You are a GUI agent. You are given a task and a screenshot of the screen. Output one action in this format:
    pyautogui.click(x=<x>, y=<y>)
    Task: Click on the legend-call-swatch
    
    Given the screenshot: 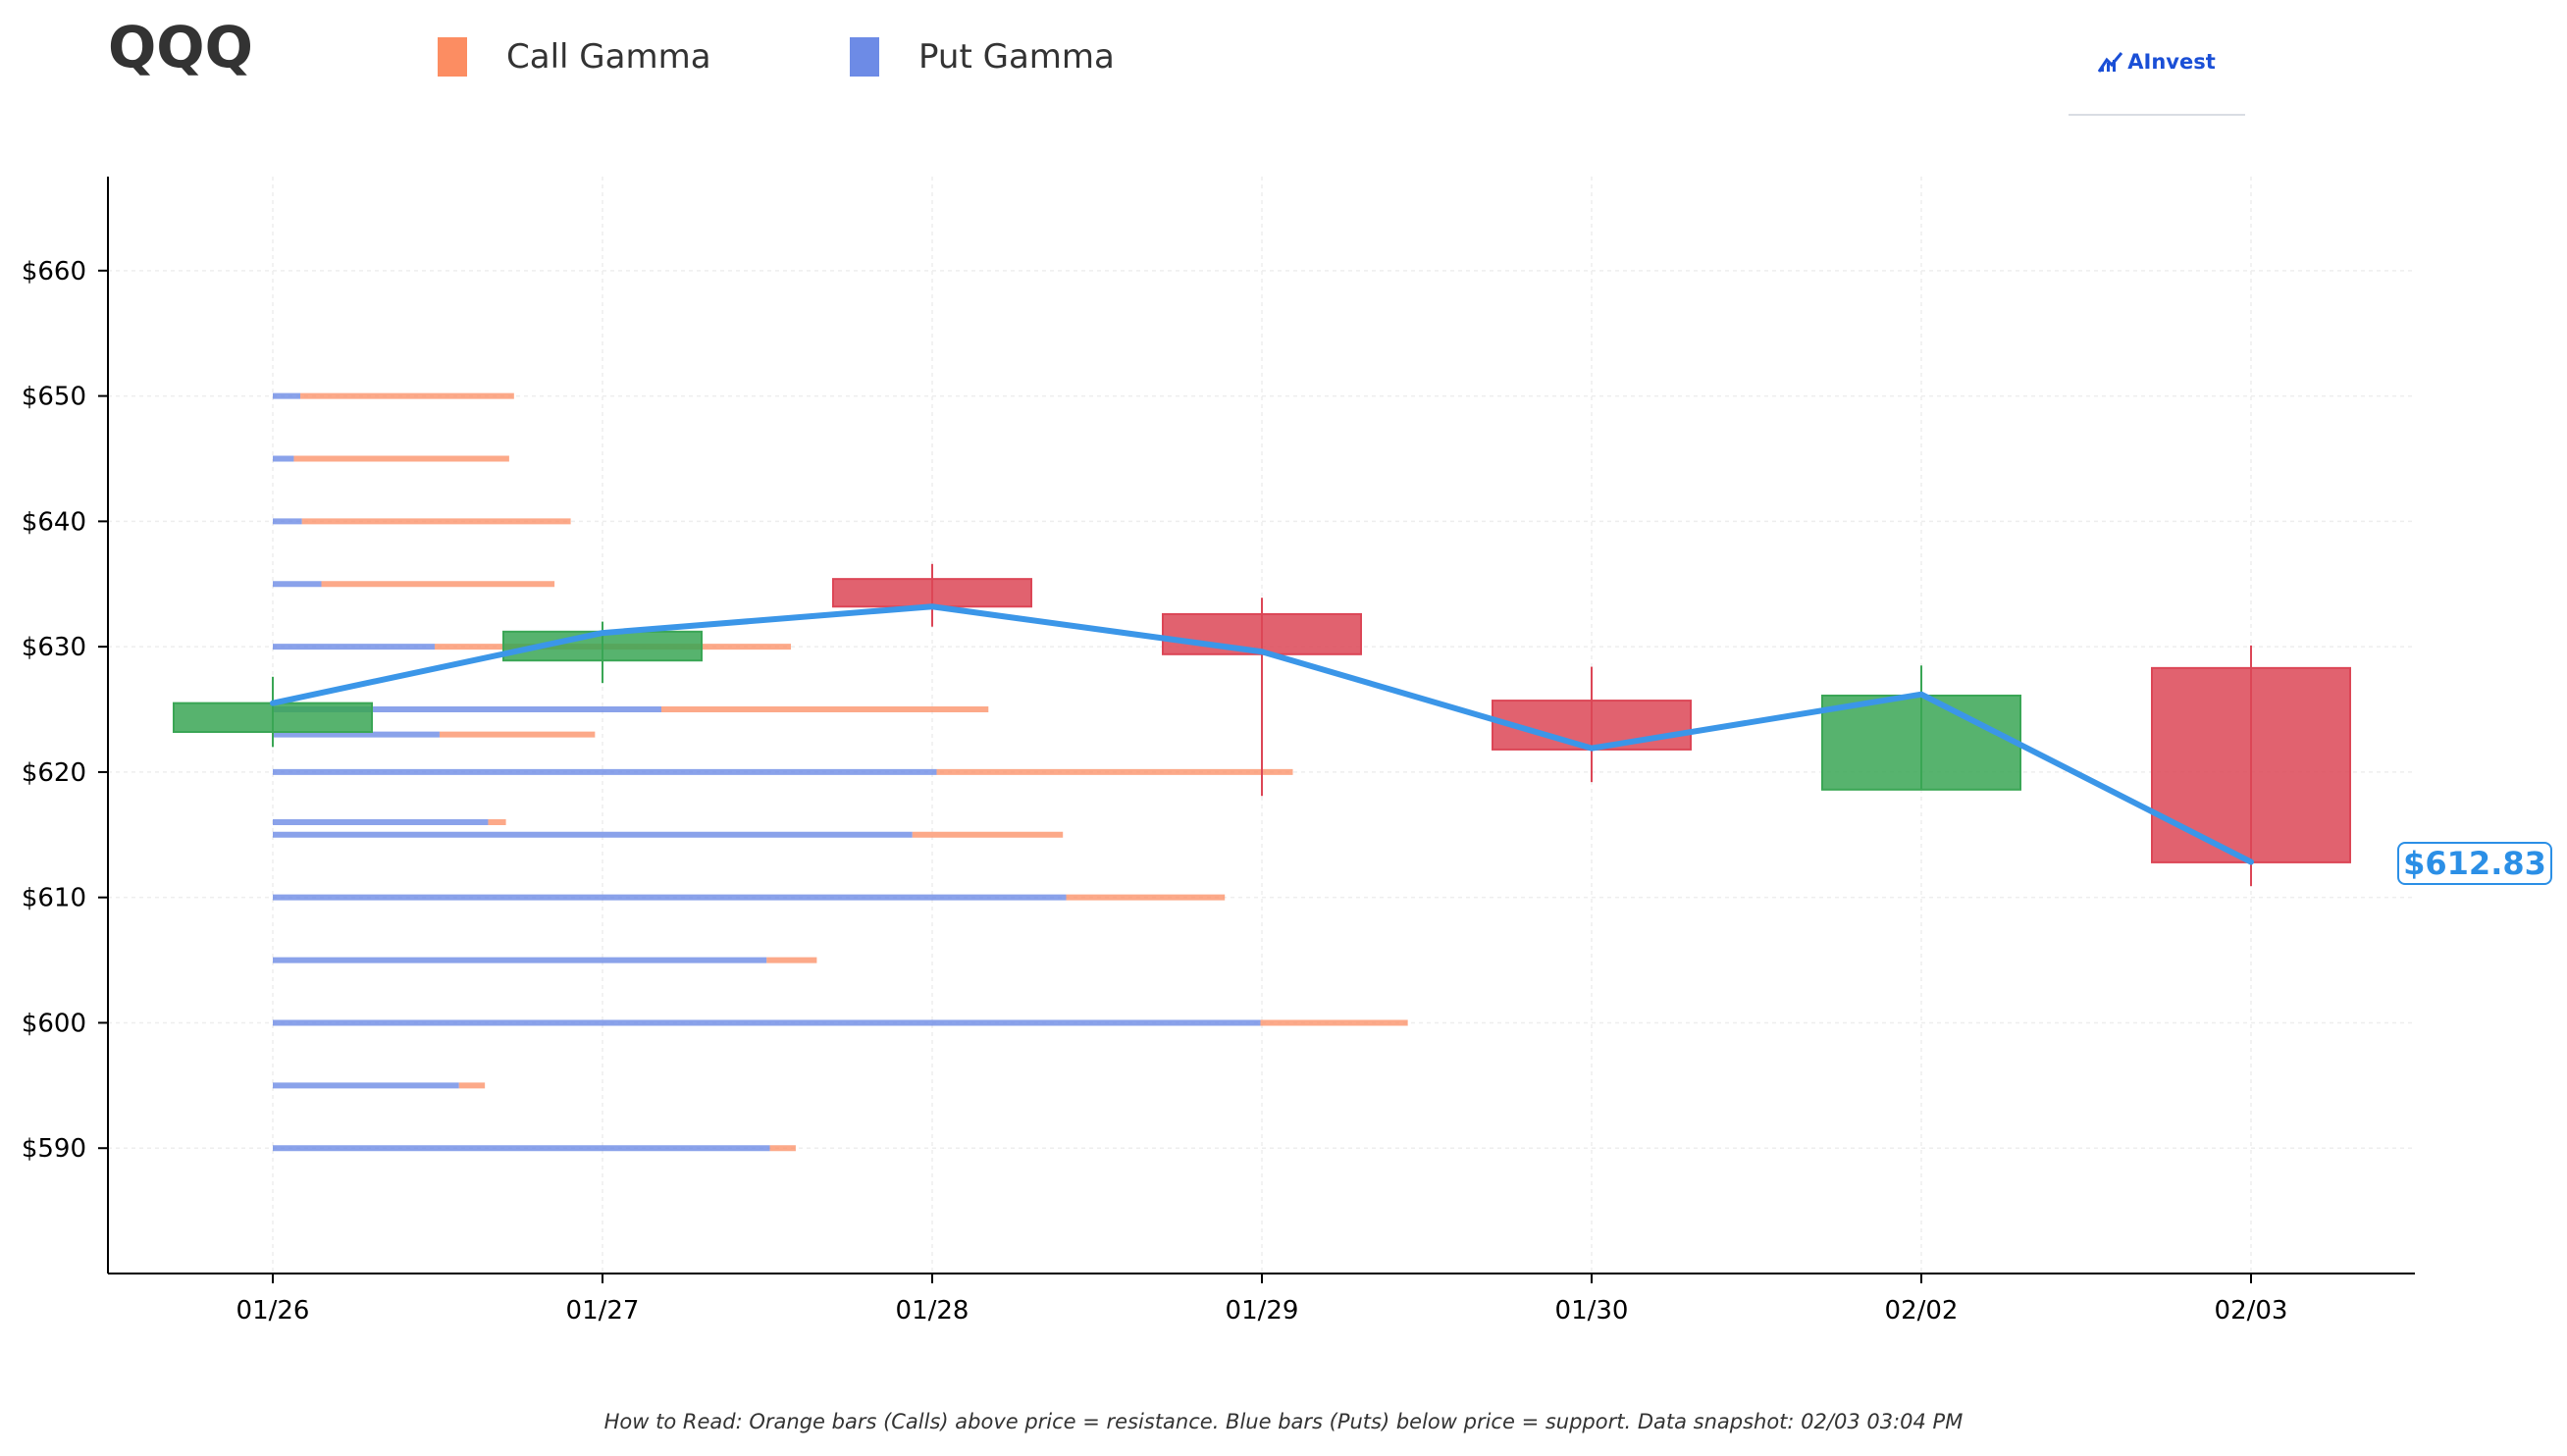 What is the action you would take?
    pyautogui.click(x=453, y=57)
    